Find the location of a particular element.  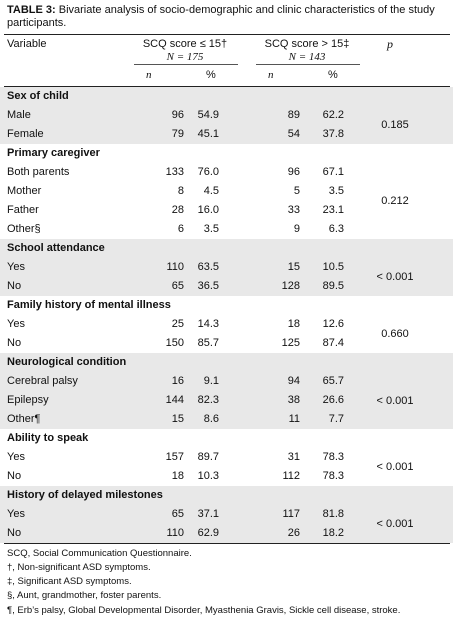

top-rule is located at coordinates (227, 34).